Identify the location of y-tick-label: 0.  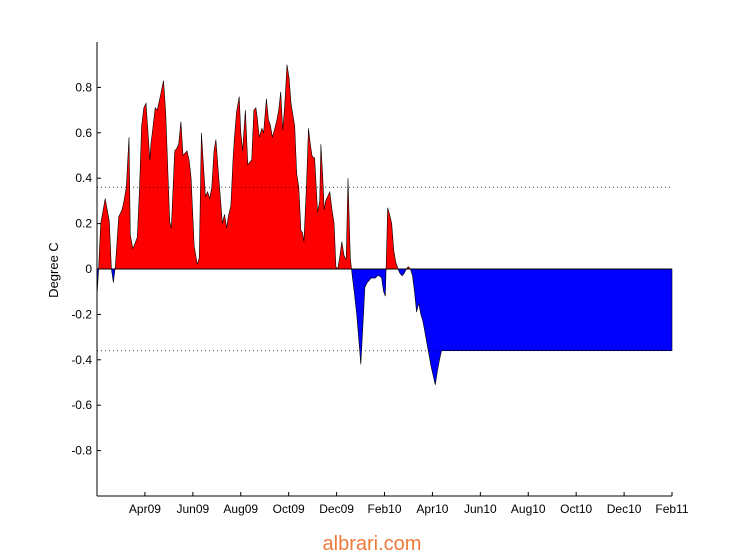
(88, 269).